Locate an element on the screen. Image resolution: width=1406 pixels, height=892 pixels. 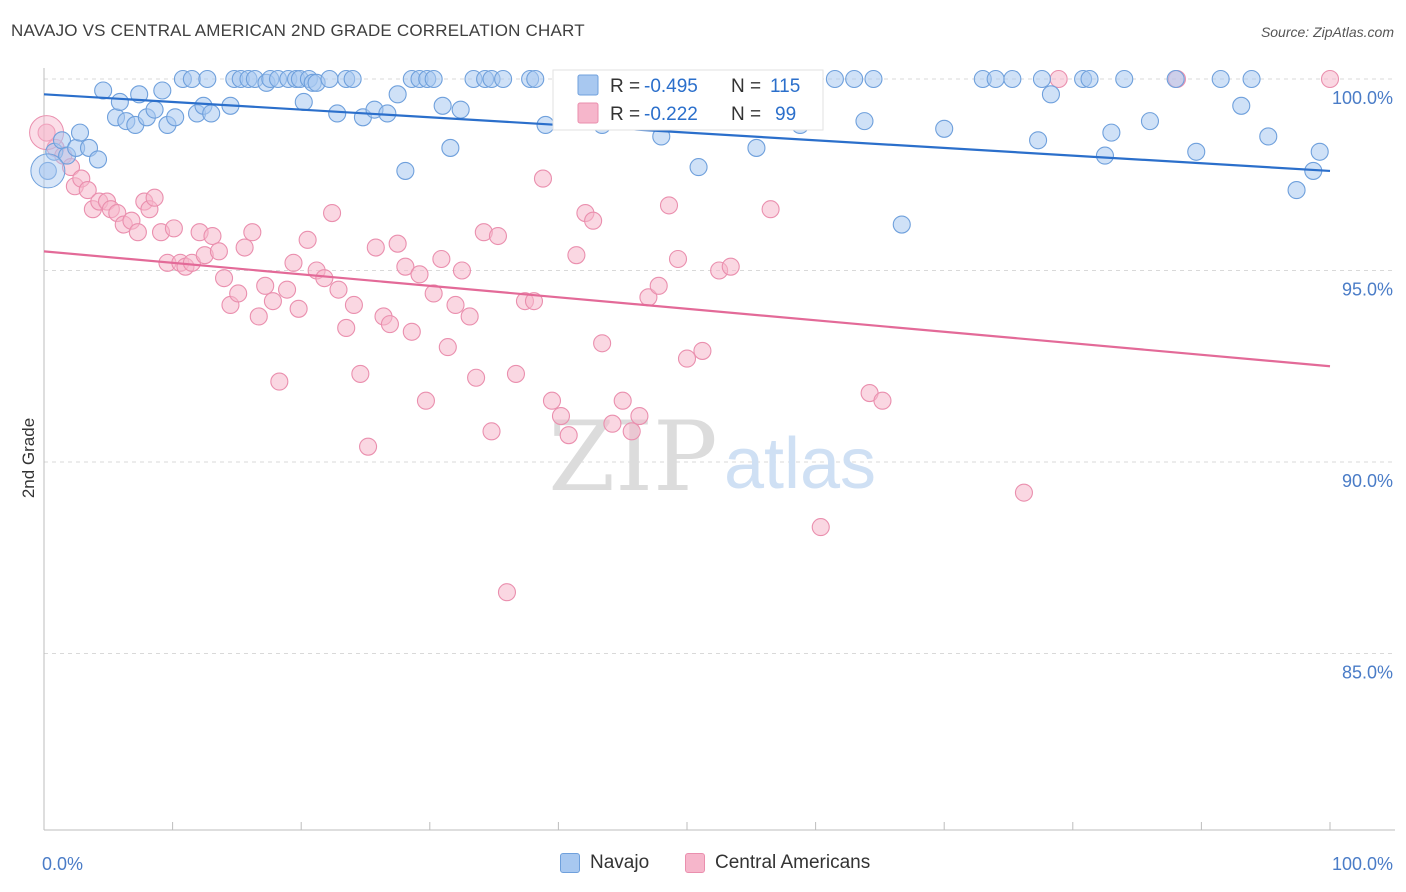
x-tick-label: 0.0% is located at coordinates (62, 864).